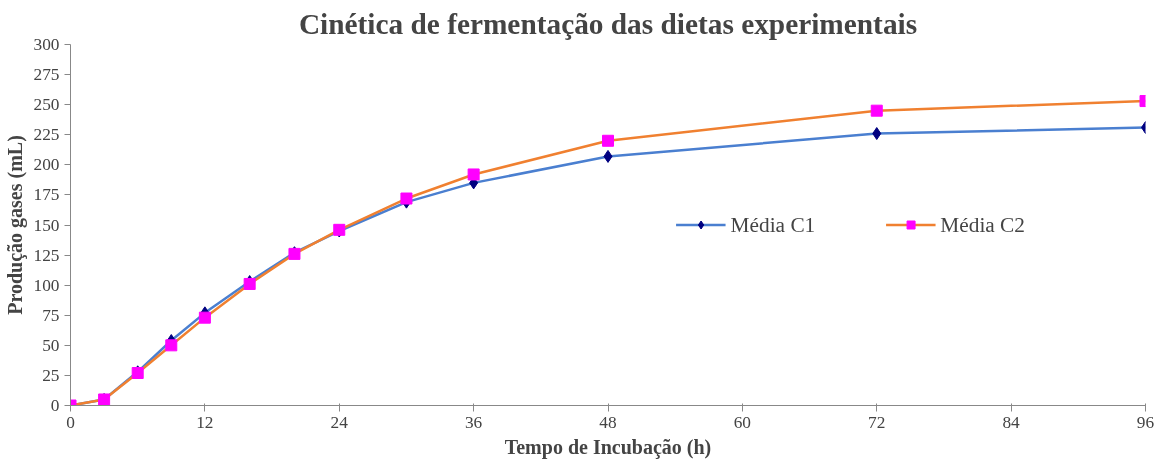 The height and width of the screenshot is (467, 1176). I want to click on x-tick-label: 0, so click(70, 422).